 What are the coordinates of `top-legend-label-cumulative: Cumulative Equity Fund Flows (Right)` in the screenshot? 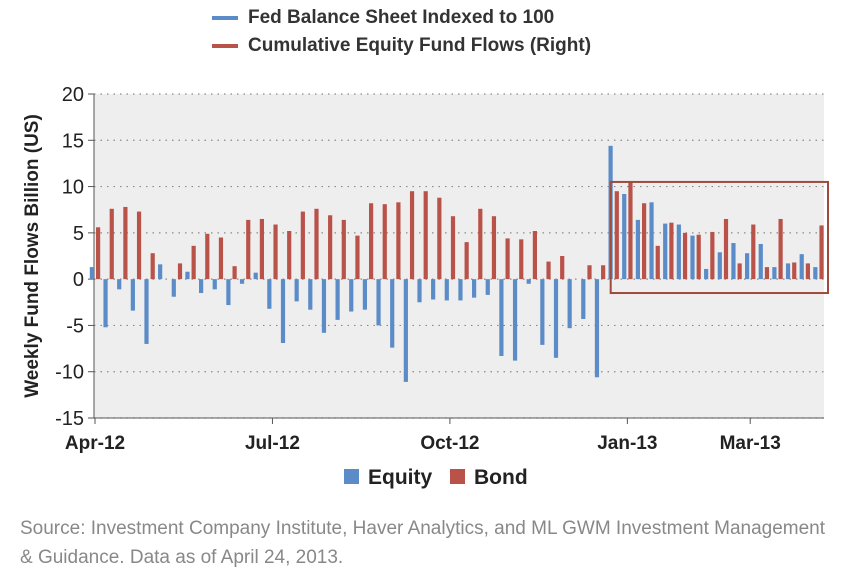 It's located at (420, 45).